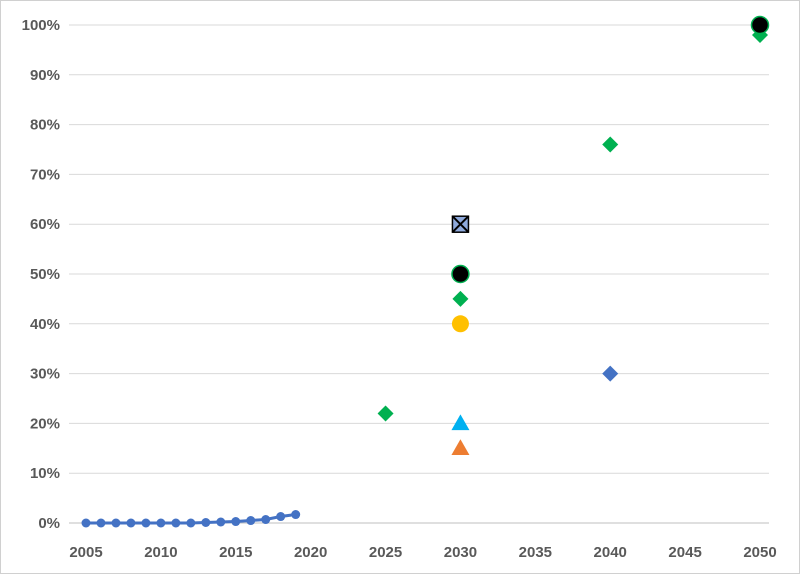 This screenshot has width=800, height=575. I want to click on series-0-circle-line, so click(191, 519).